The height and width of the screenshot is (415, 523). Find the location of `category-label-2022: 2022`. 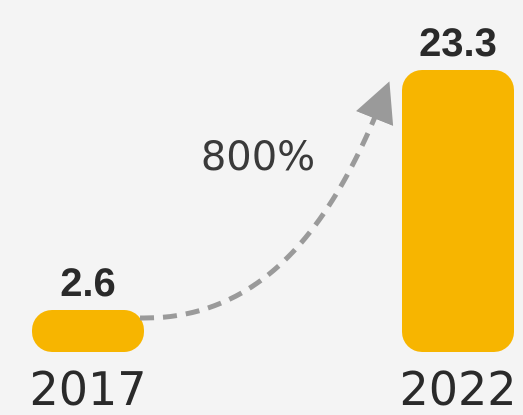

category-label-2022: 2022 is located at coordinates (457, 388).